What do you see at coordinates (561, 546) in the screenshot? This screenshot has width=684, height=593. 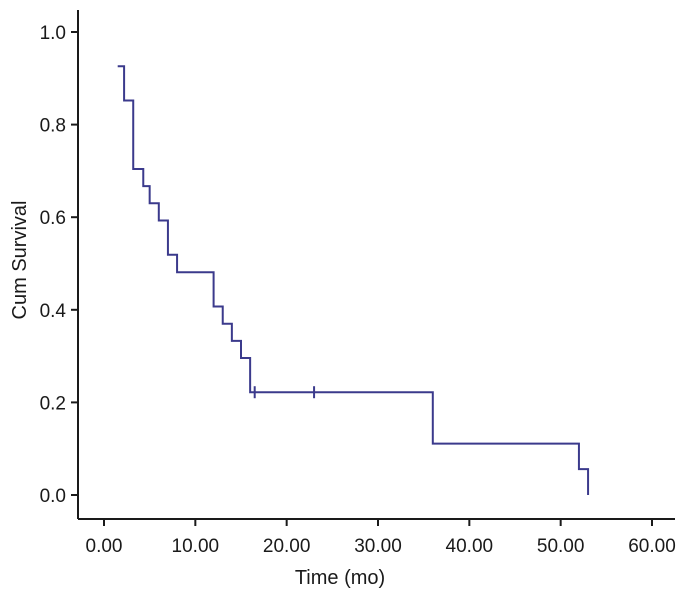 I see `x-tick-label: 50.00` at bounding box center [561, 546].